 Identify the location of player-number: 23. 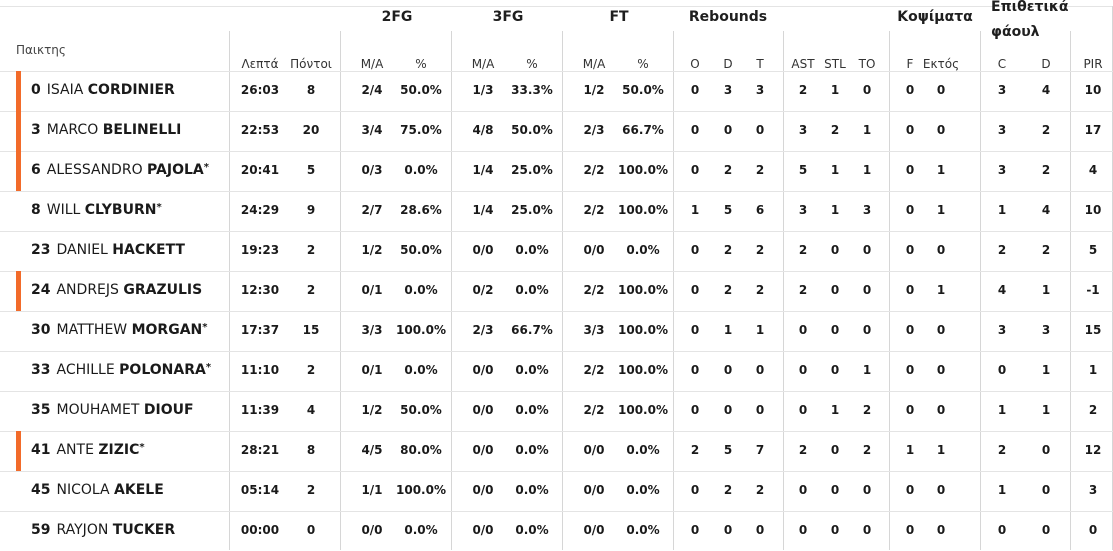
(41, 250).